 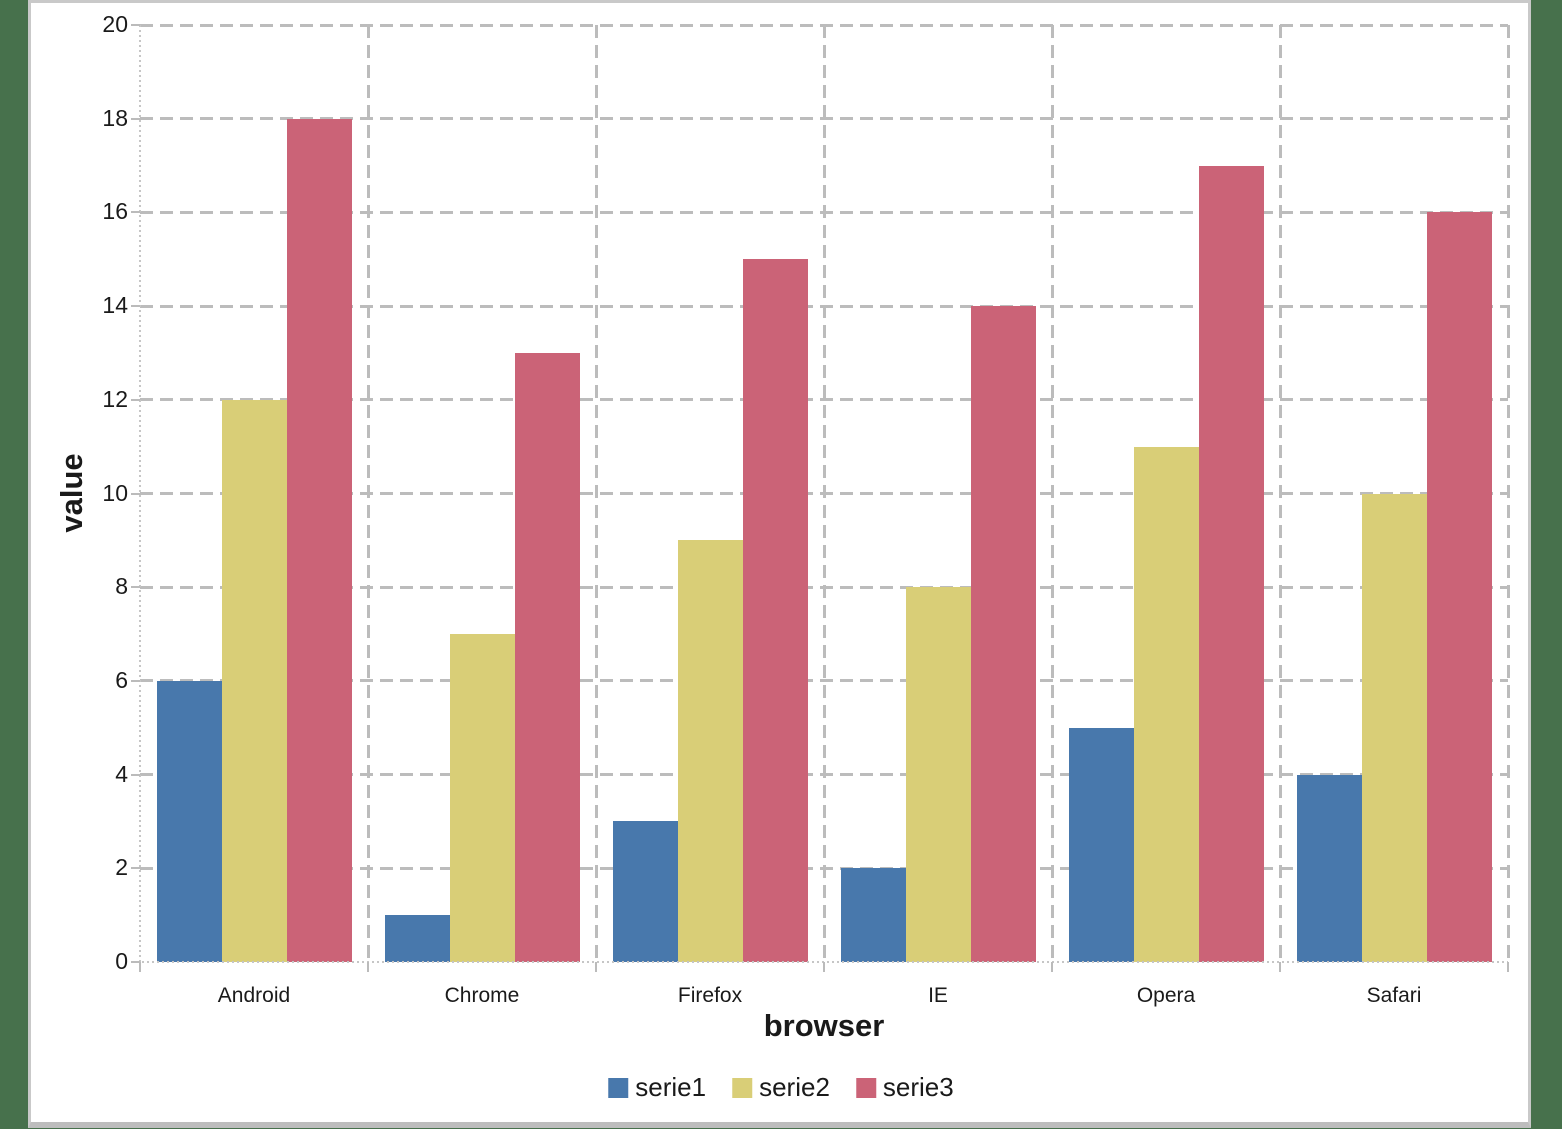 What do you see at coordinates (1003, 634) in the screenshot?
I see `bar-serie3-ie` at bounding box center [1003, 634].